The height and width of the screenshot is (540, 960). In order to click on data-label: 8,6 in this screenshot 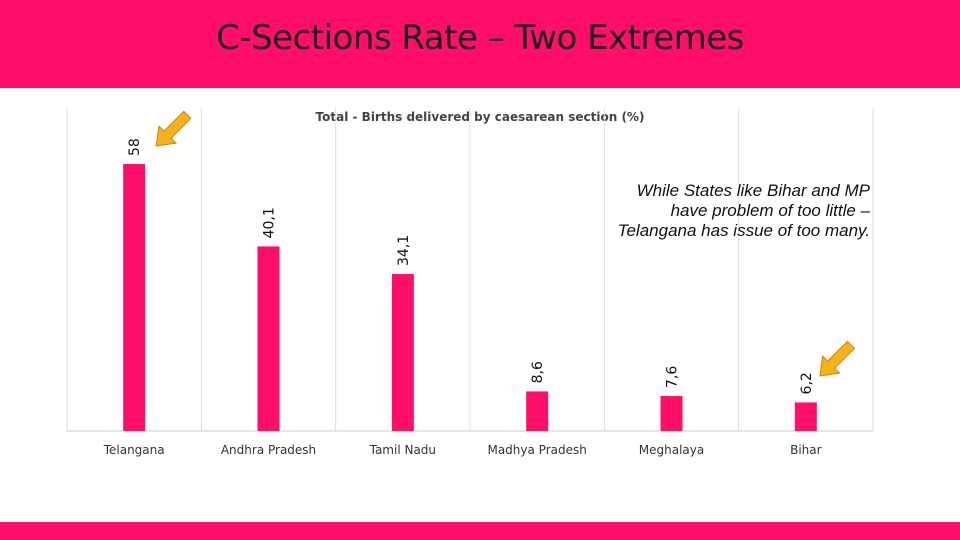, I will do `click(538, 372)`.